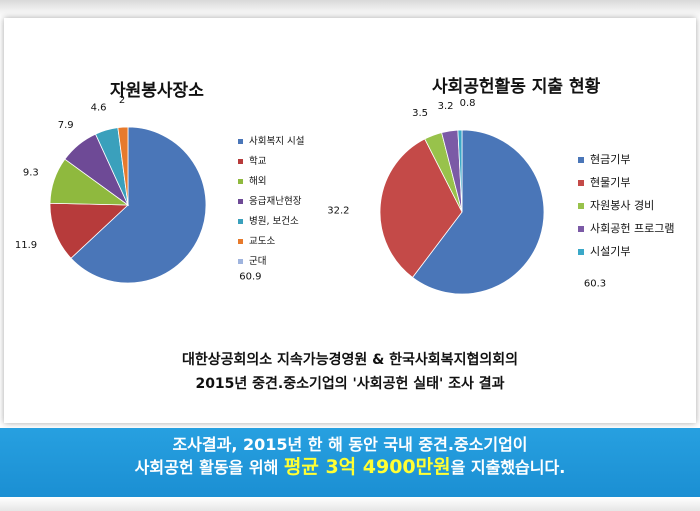 The height and width of the screenshot is (511, 700). What do you see at coordinates (350, 384) in the screenshot?
I see `survey-title-line: 2015년 중견.중소기업의 '사회공헌 실태' 조사 결과` at bounding box center [350, 384].